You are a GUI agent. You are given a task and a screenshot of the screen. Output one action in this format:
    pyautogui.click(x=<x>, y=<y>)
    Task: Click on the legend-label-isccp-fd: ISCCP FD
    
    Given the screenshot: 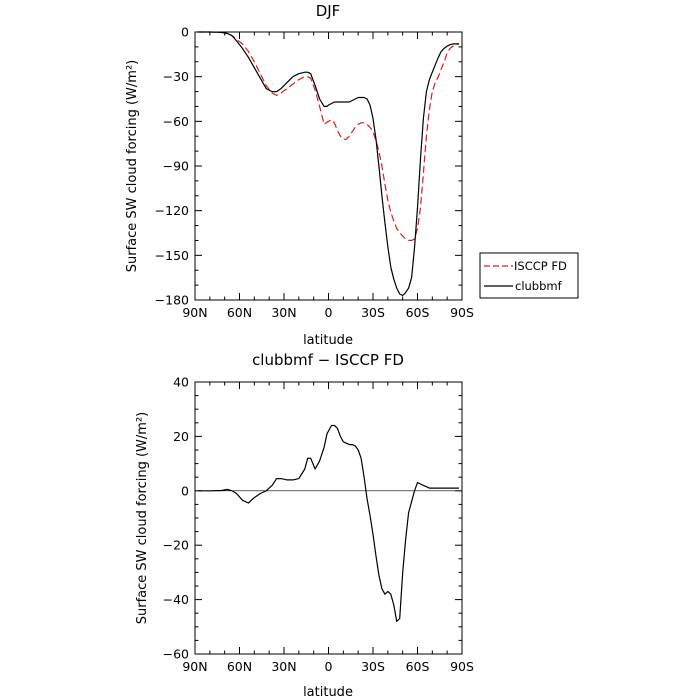 What is the action you would take?
    pyautogui.click(x=540, y=266)
    